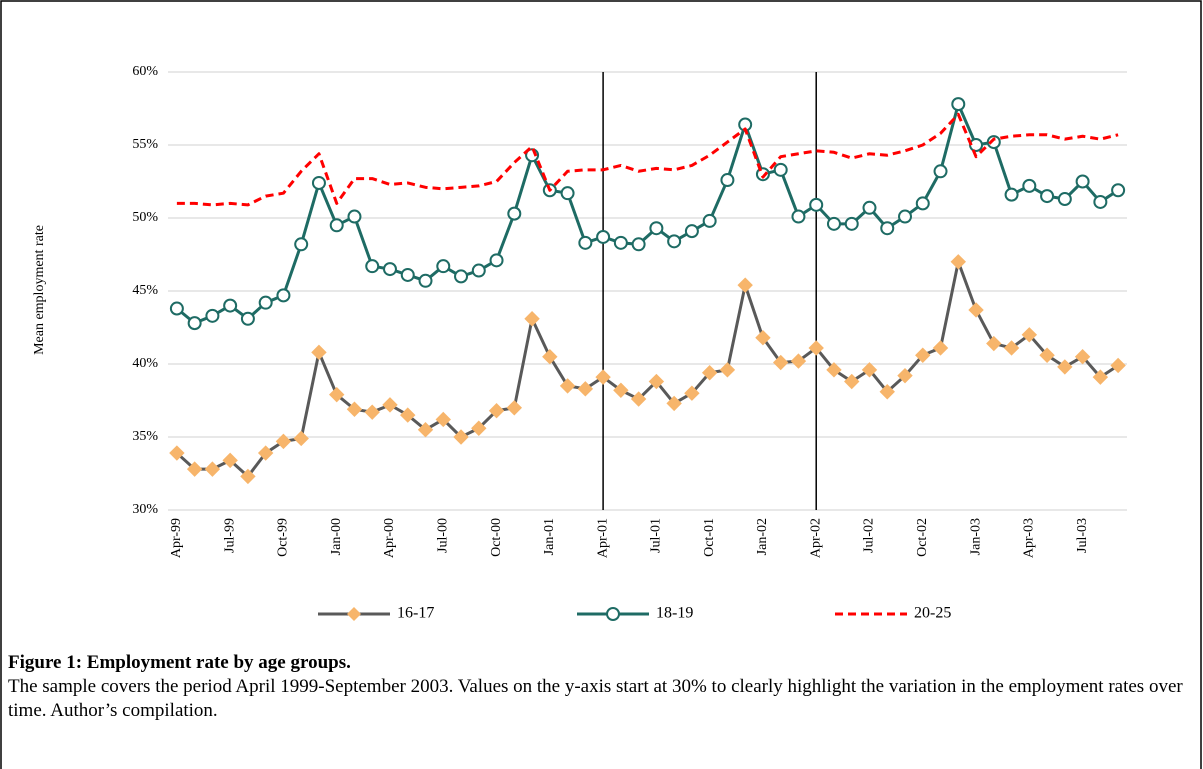  What do you see at coordinates (922, 537) in the screenshot?
I see `x-tick-label: Oct-02` at bounding box center [922, 537].